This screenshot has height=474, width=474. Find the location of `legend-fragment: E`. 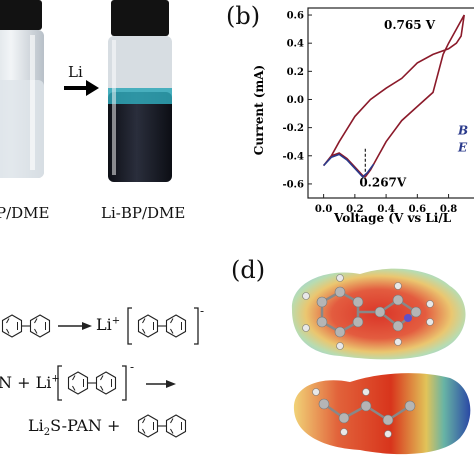

legend-fragment: E is located at coordinates (462, 148).